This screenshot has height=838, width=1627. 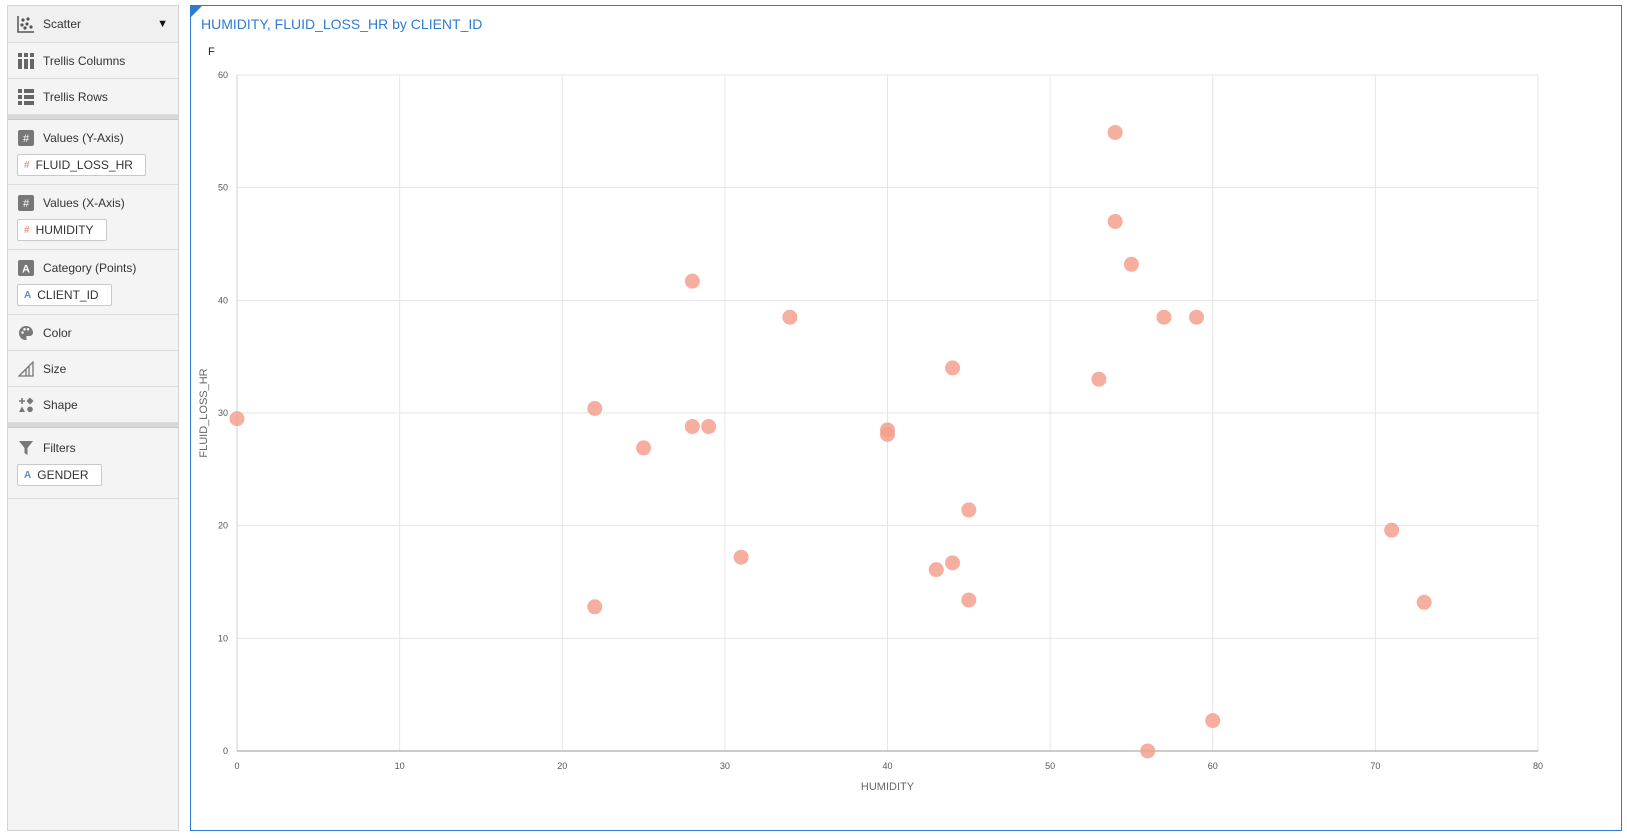 I want to click on trellis-columns-drop: Trellis Columns, so click(x=93, y=61).